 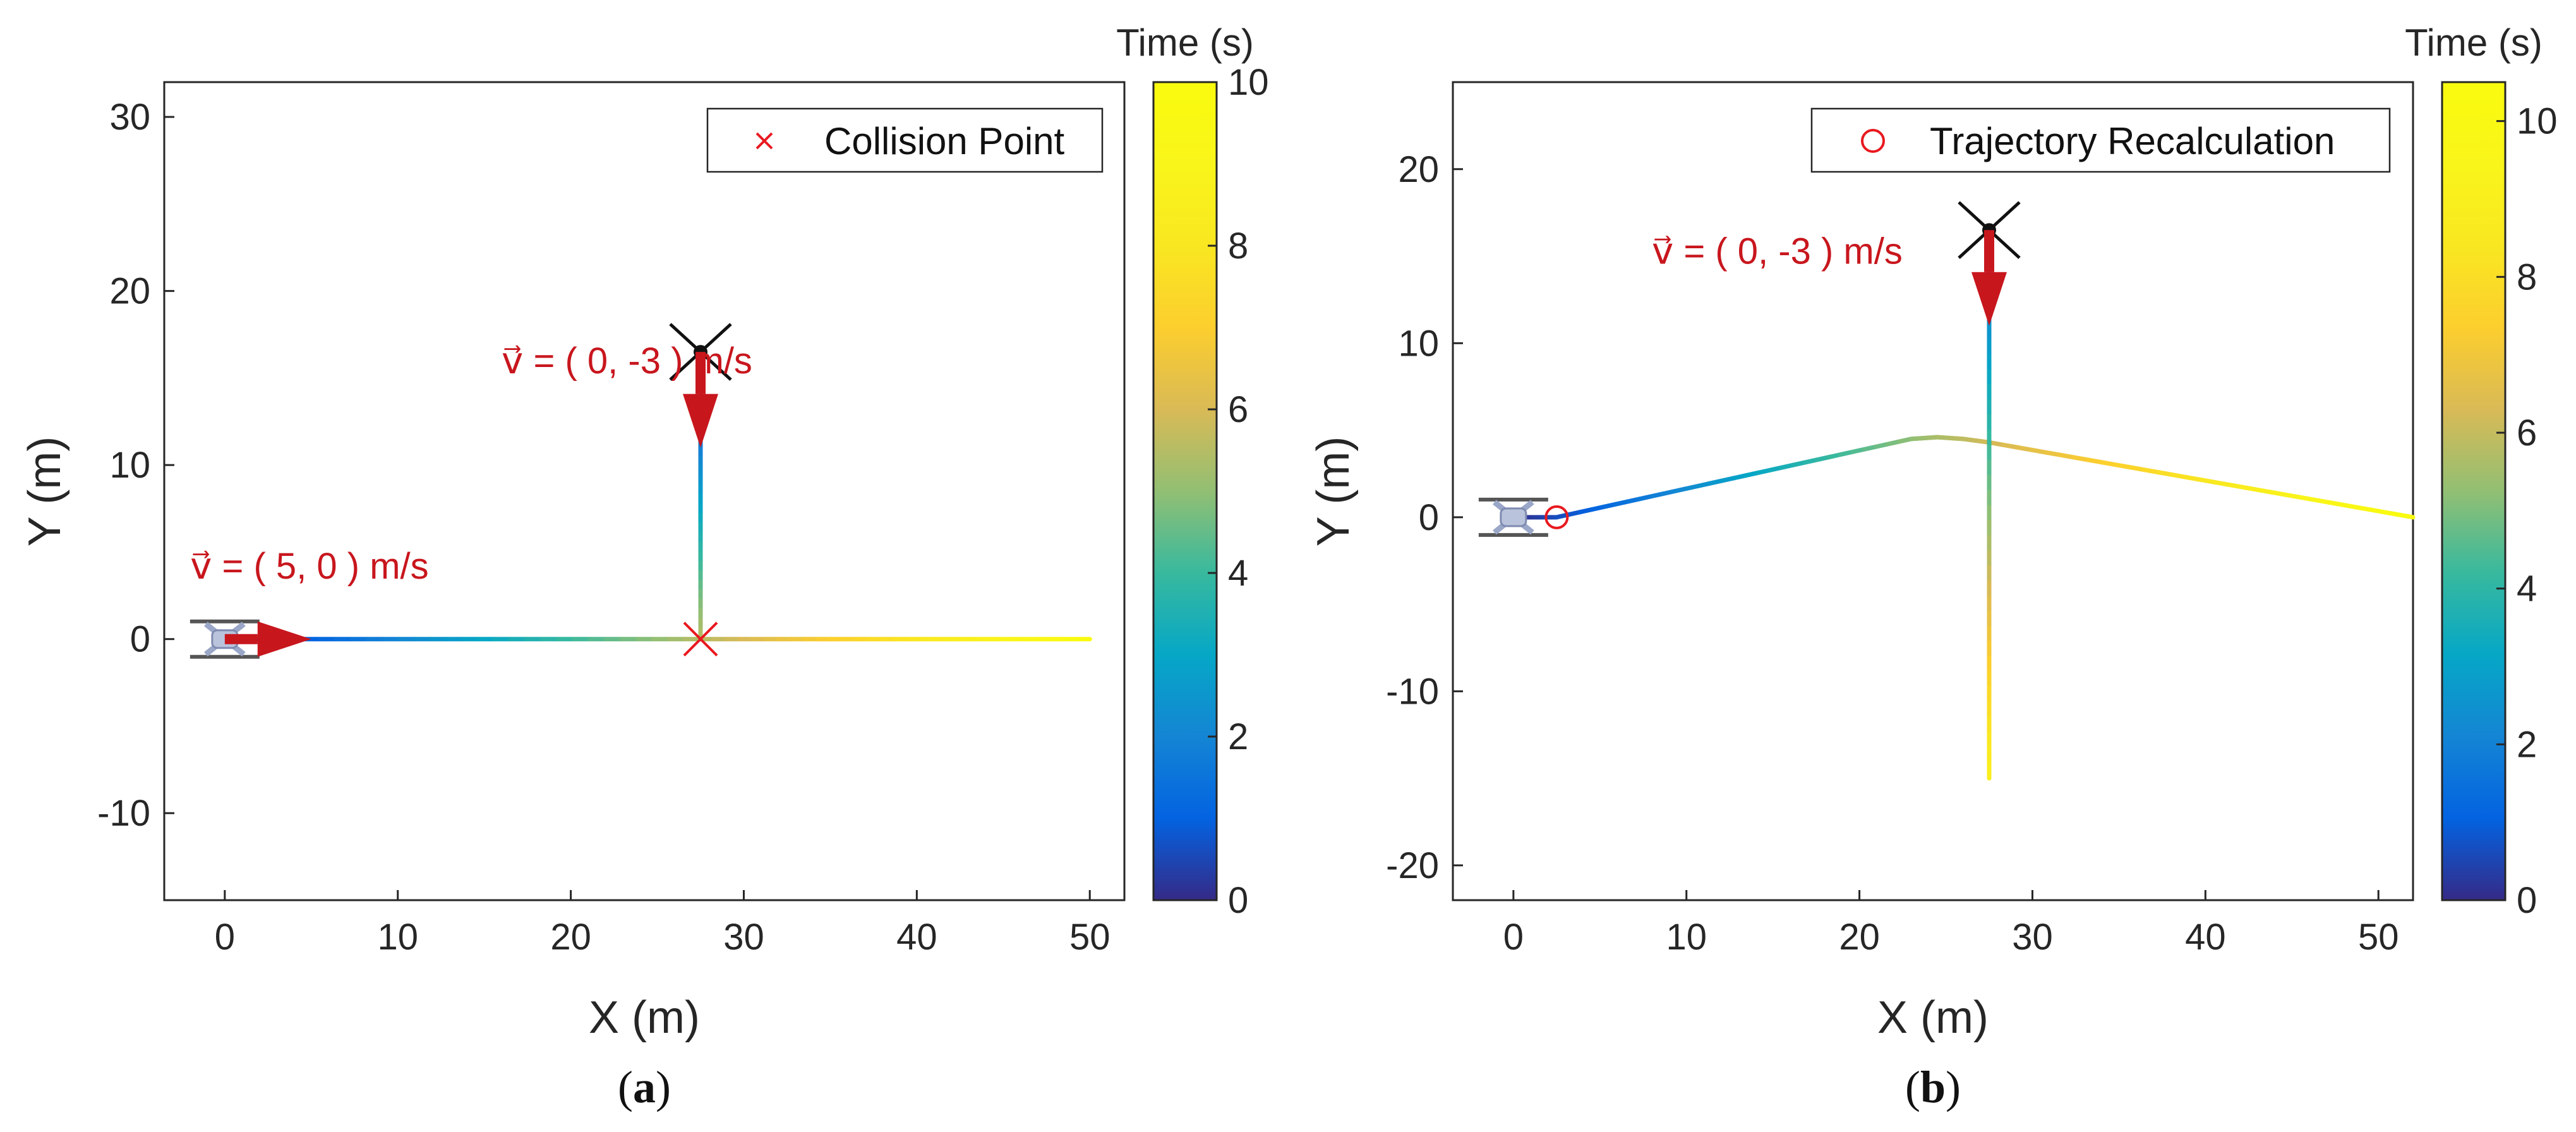 I want to click on panel-letter-a: a, so click(x=644, y=1087).